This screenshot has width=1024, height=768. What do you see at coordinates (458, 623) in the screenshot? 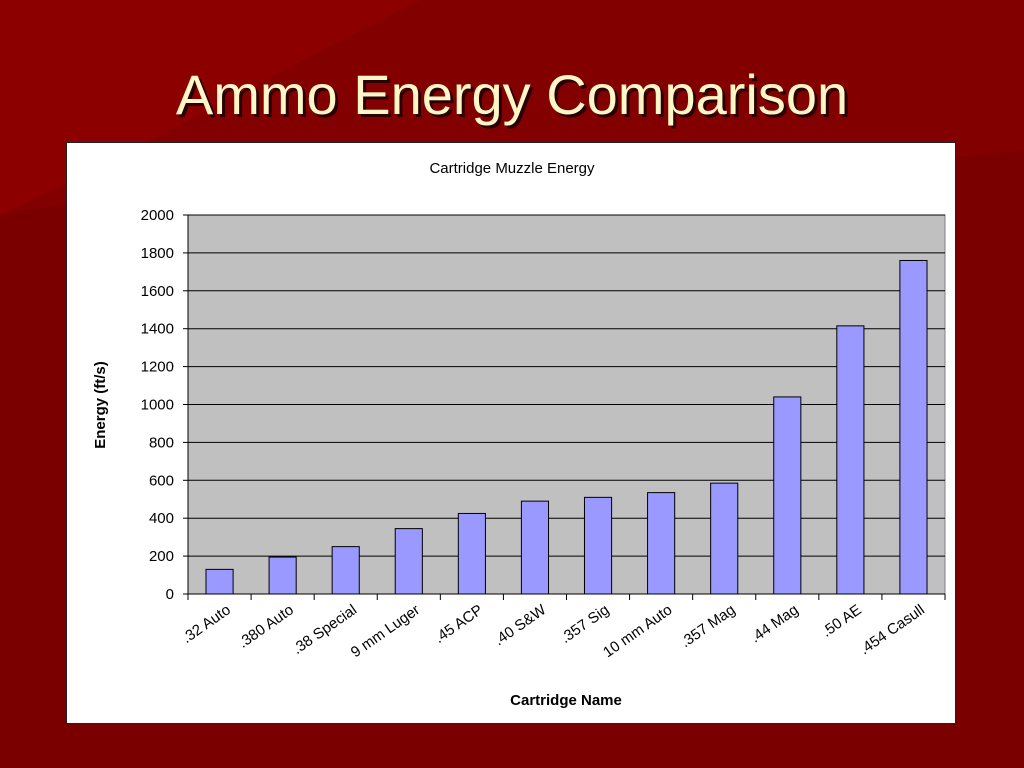
I see `x-tick-label: .45 ACP` at bounding box center [458, 623].